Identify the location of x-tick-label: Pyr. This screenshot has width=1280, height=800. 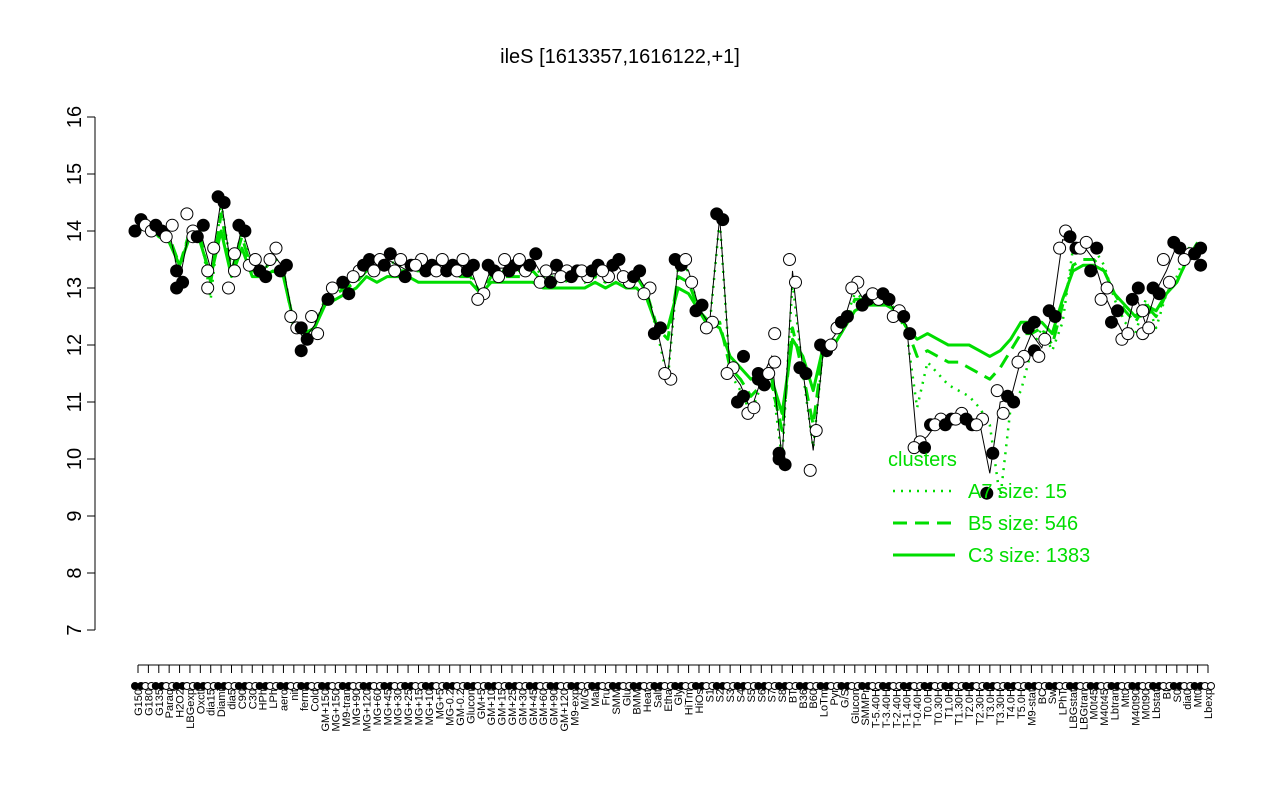
(835, 697).